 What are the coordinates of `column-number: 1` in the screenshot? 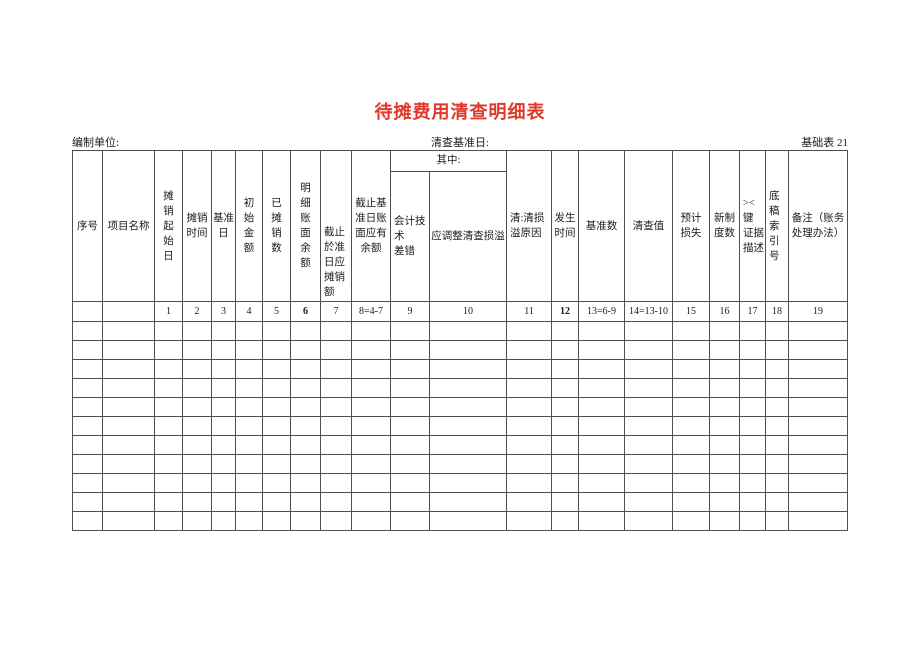 It's located at (168, 311).